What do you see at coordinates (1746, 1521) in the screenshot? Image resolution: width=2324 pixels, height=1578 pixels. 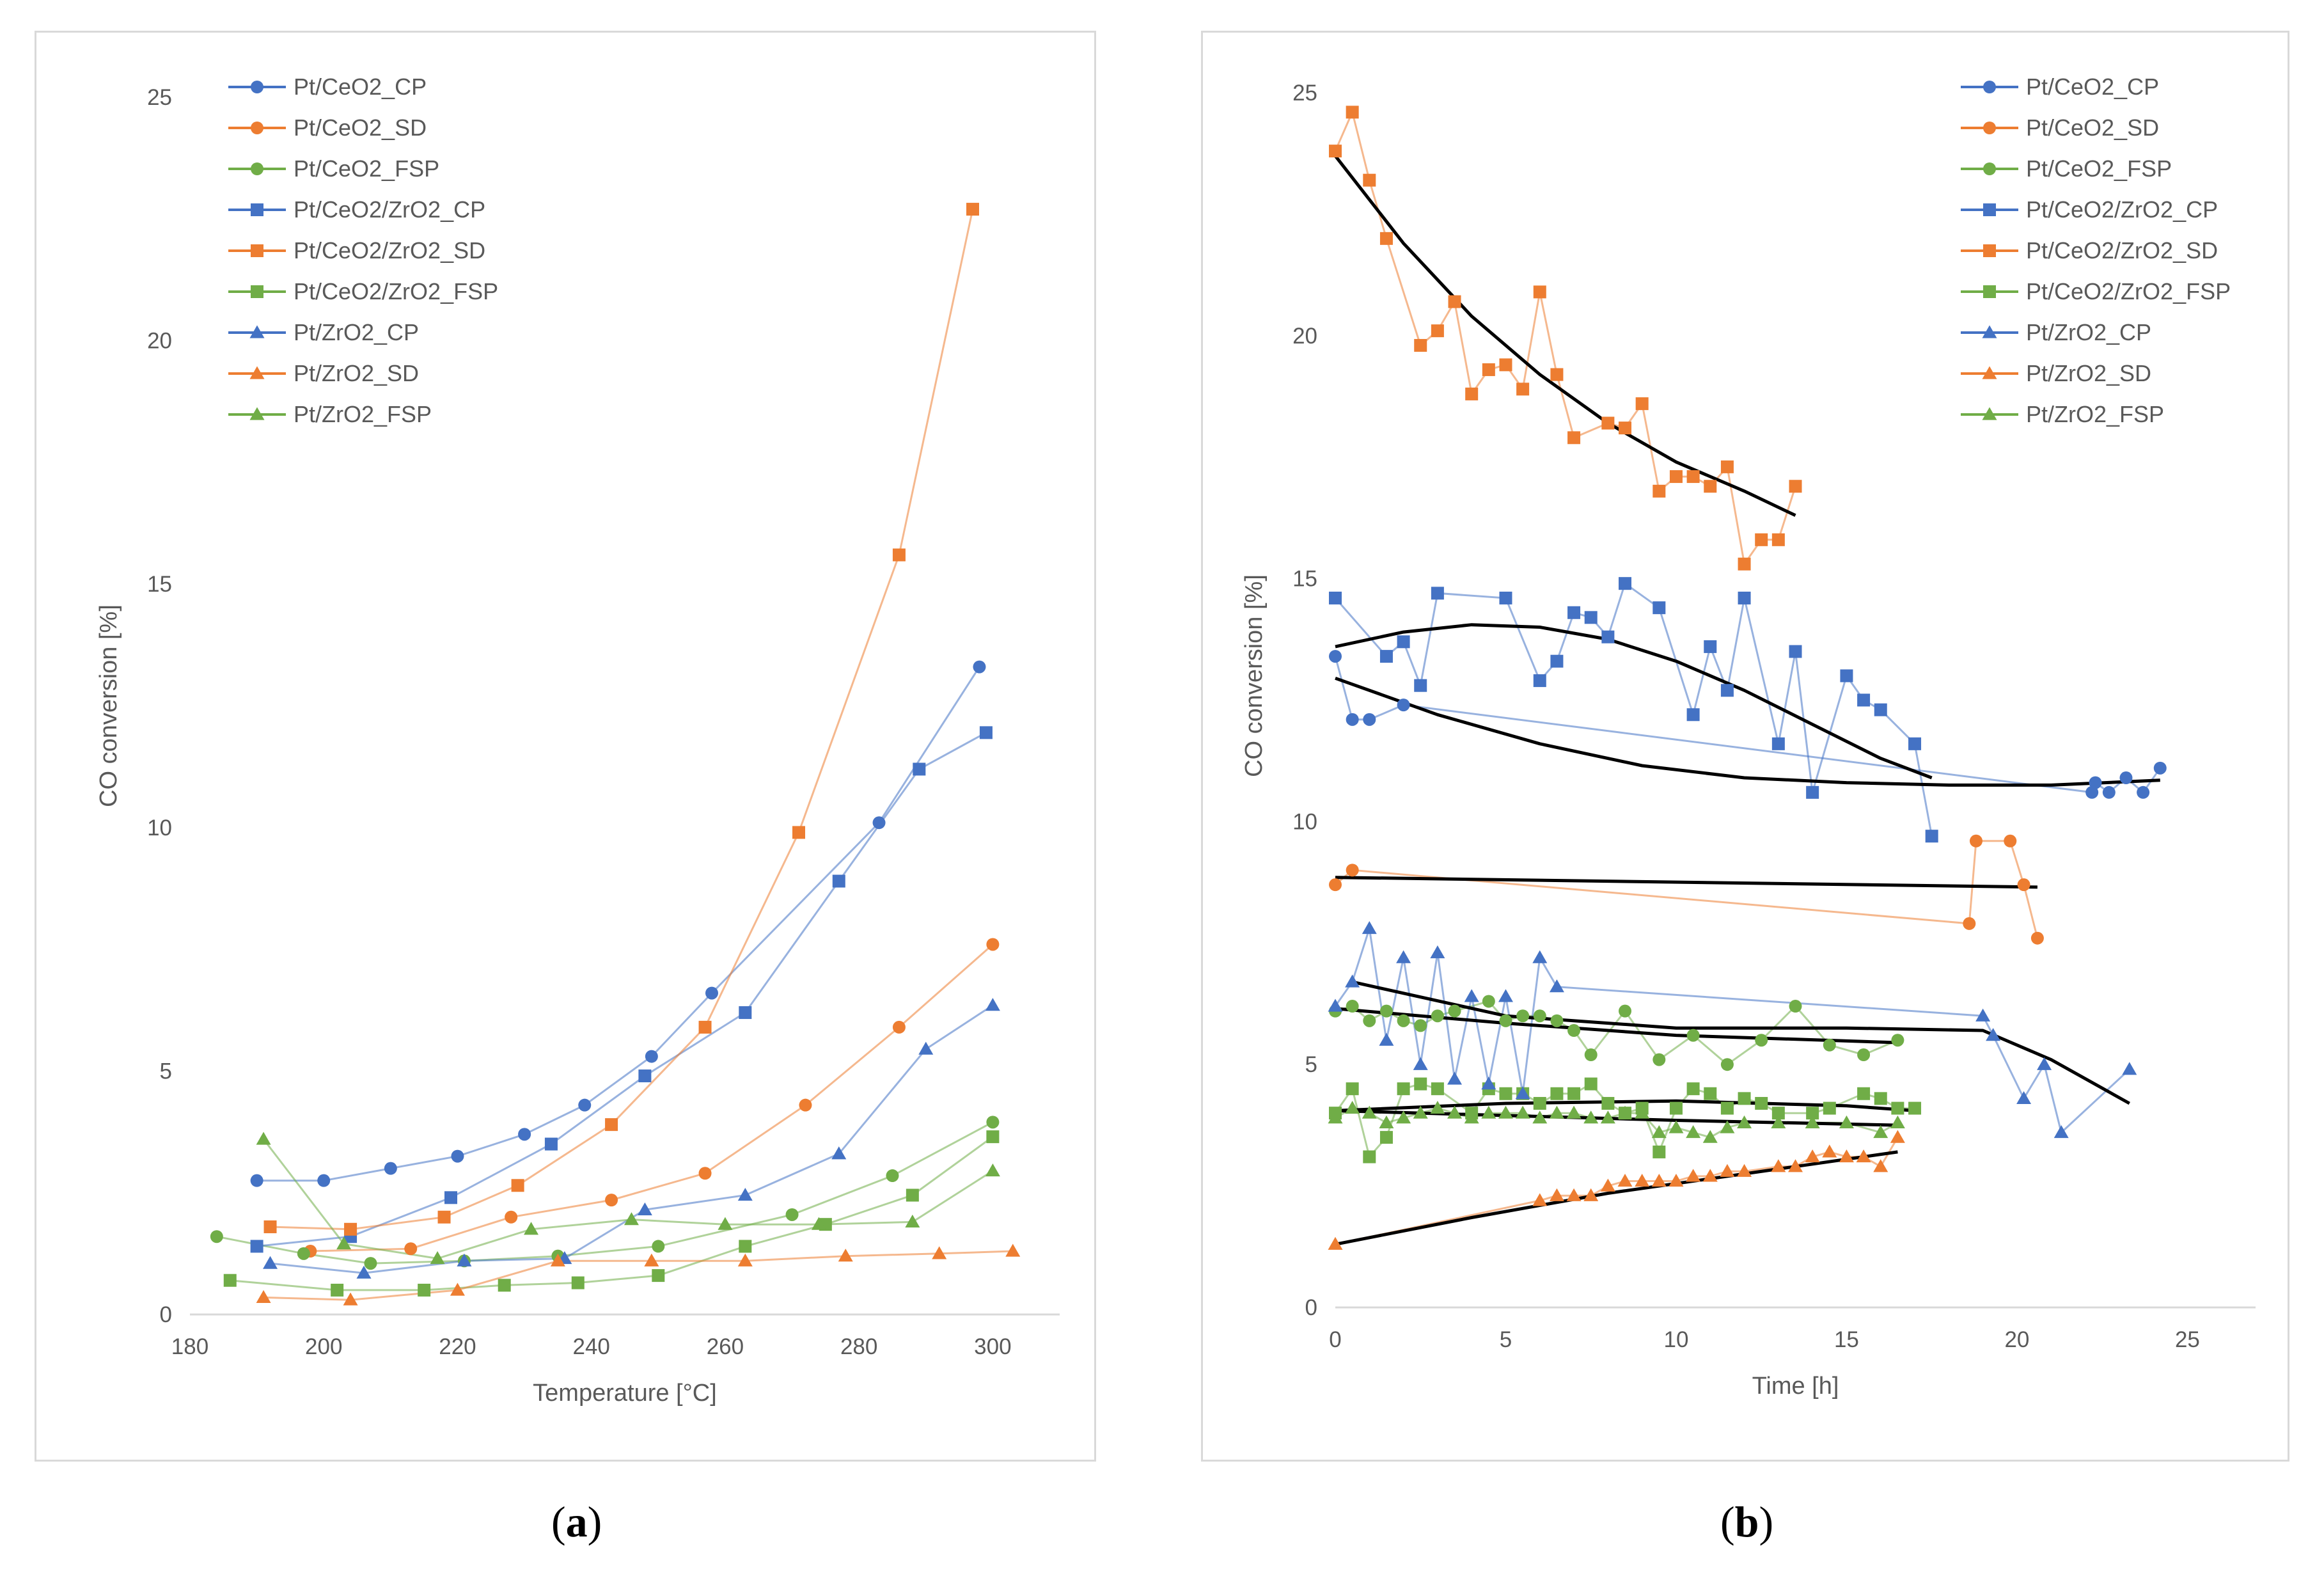 I see `caption-b-letter: b` at bounding box center [1746, 1521].